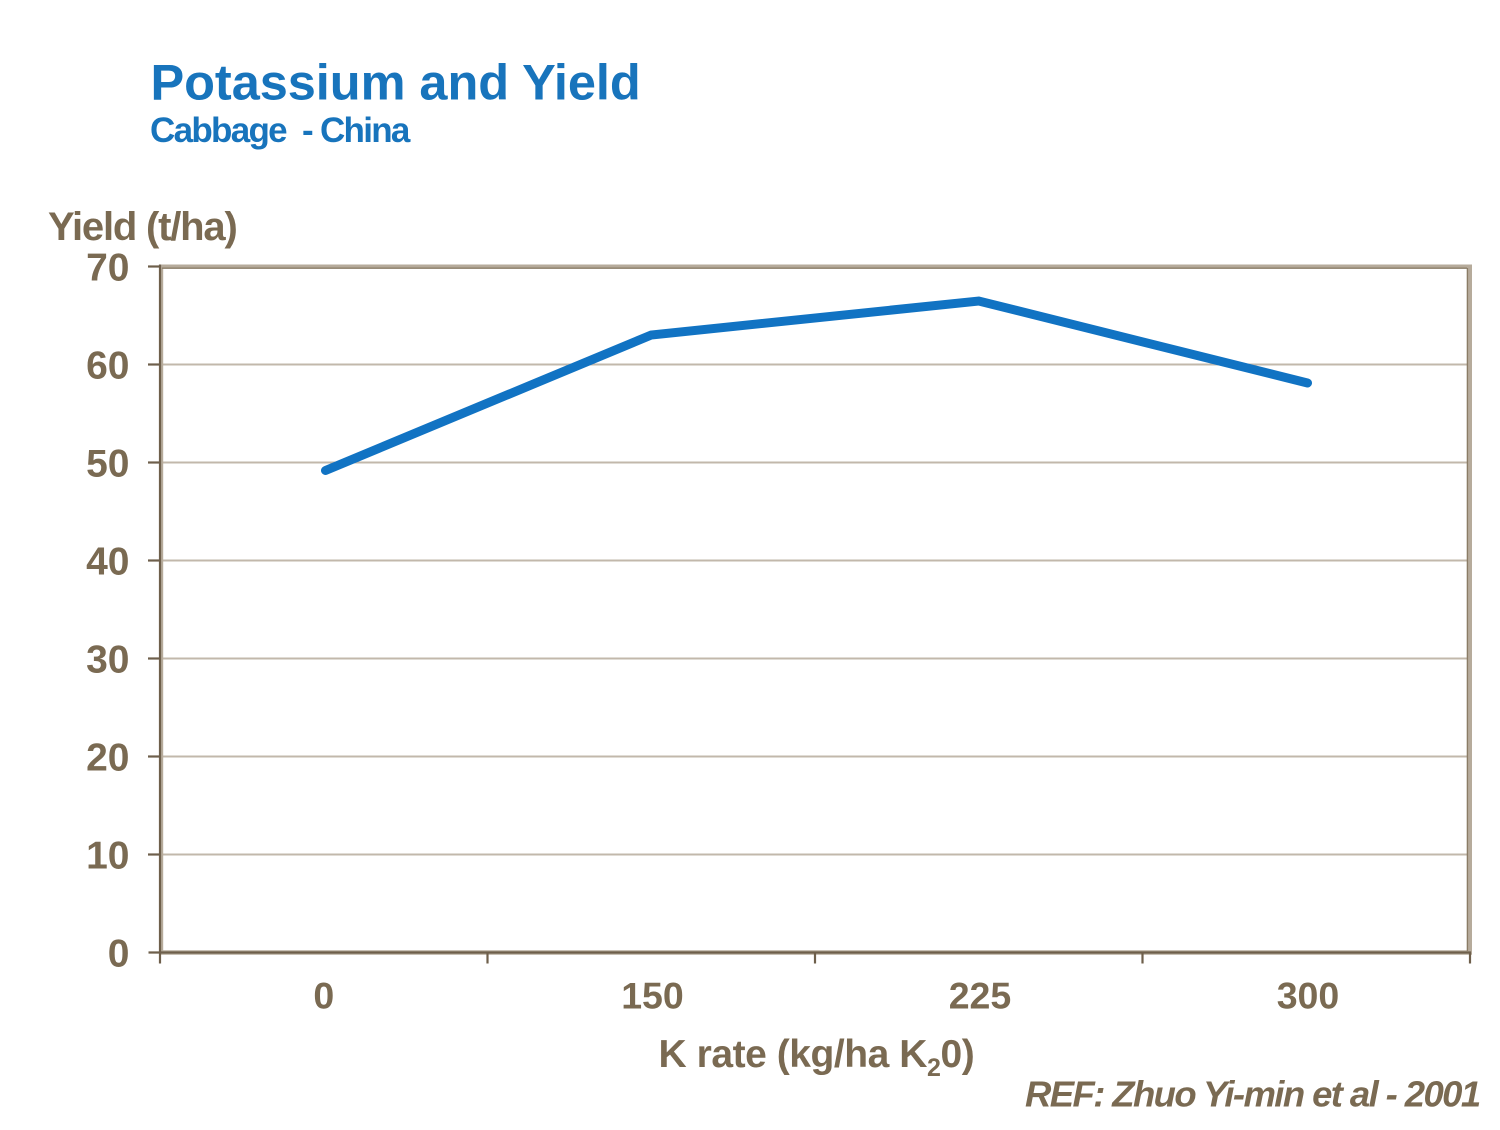  What do you see at coordinates (652, 996) in the screenshot?
I see `svg-text: 150` at bounding box center [652, 996].